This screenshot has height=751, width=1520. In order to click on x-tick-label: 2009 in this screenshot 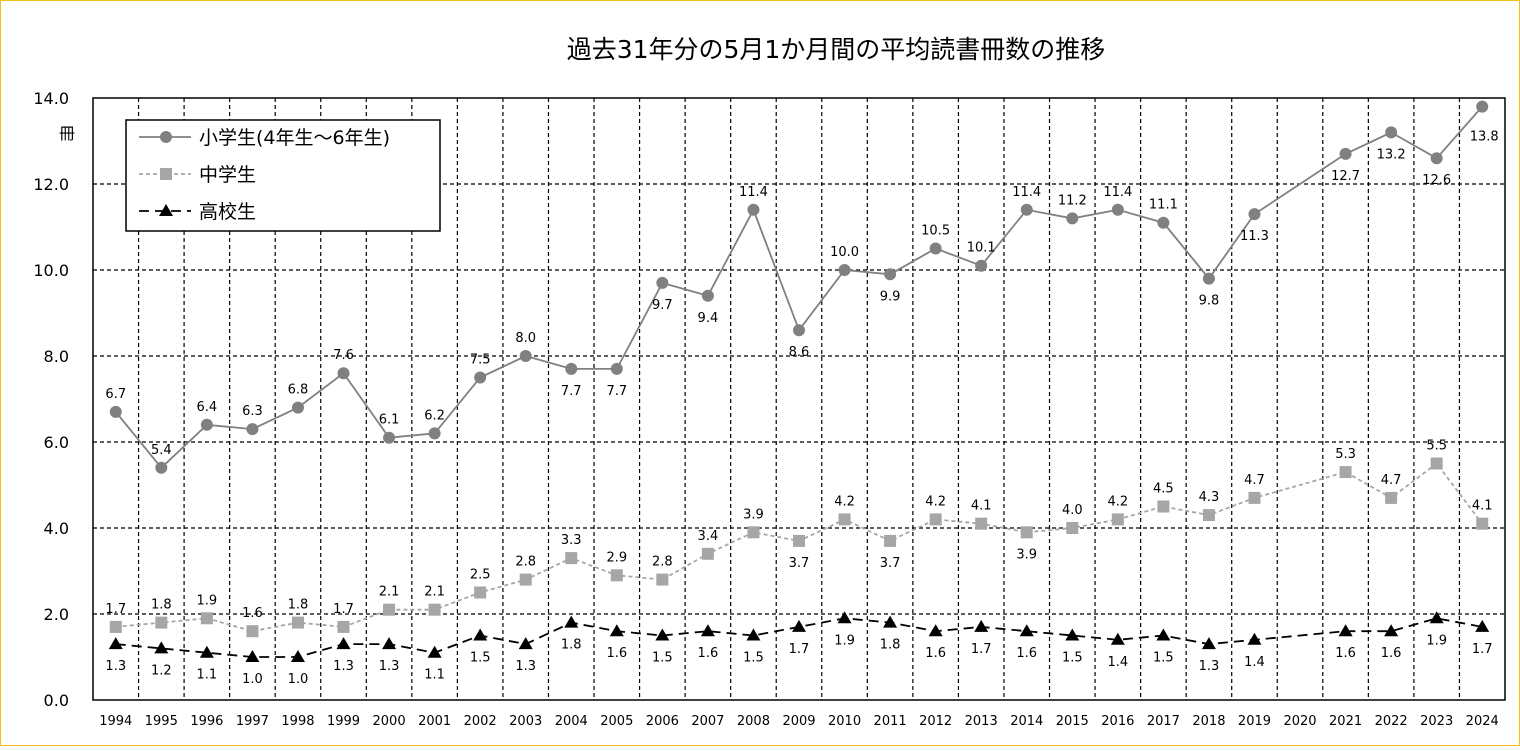, I will do `click(798, 721)`.